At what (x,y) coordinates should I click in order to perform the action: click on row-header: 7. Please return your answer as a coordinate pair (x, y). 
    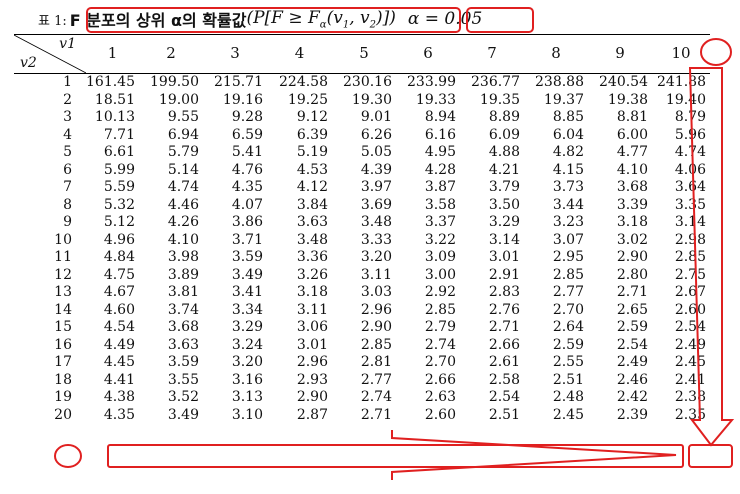
    Looking at the image, I should click on (67, 187).